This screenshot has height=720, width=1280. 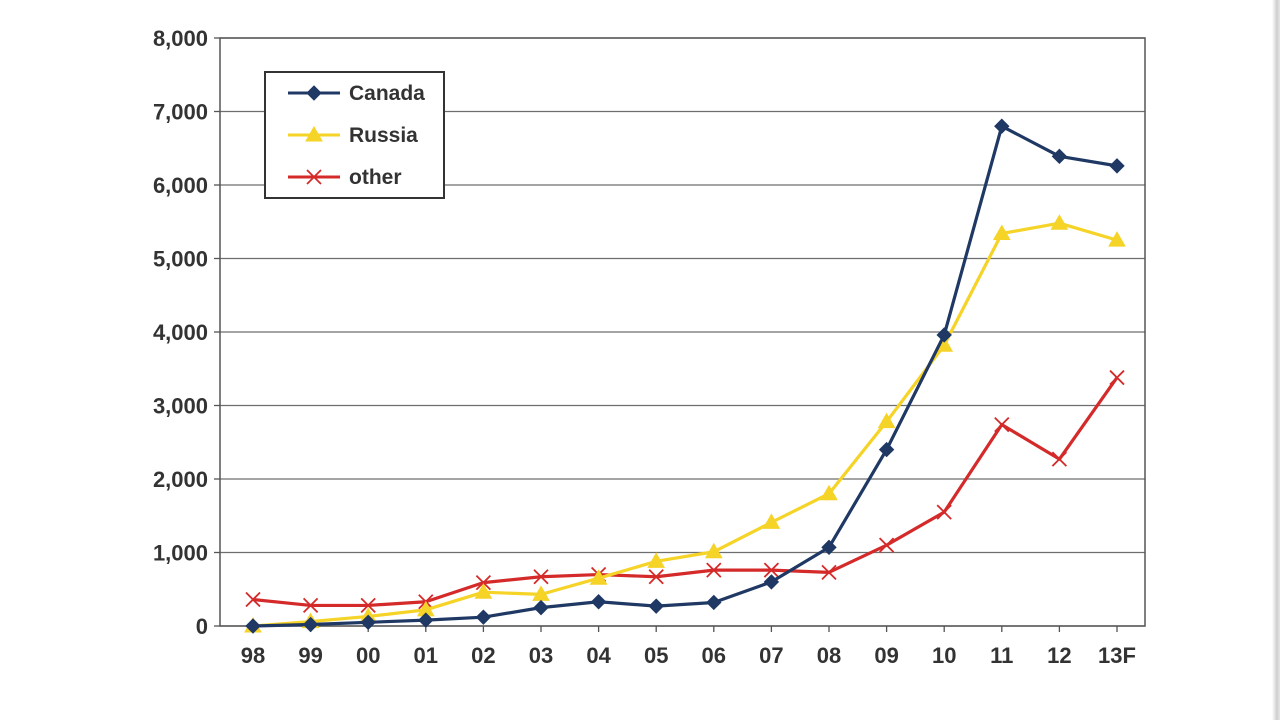 I want to click on x-tick-label: 98, so click(x=253, y=655).